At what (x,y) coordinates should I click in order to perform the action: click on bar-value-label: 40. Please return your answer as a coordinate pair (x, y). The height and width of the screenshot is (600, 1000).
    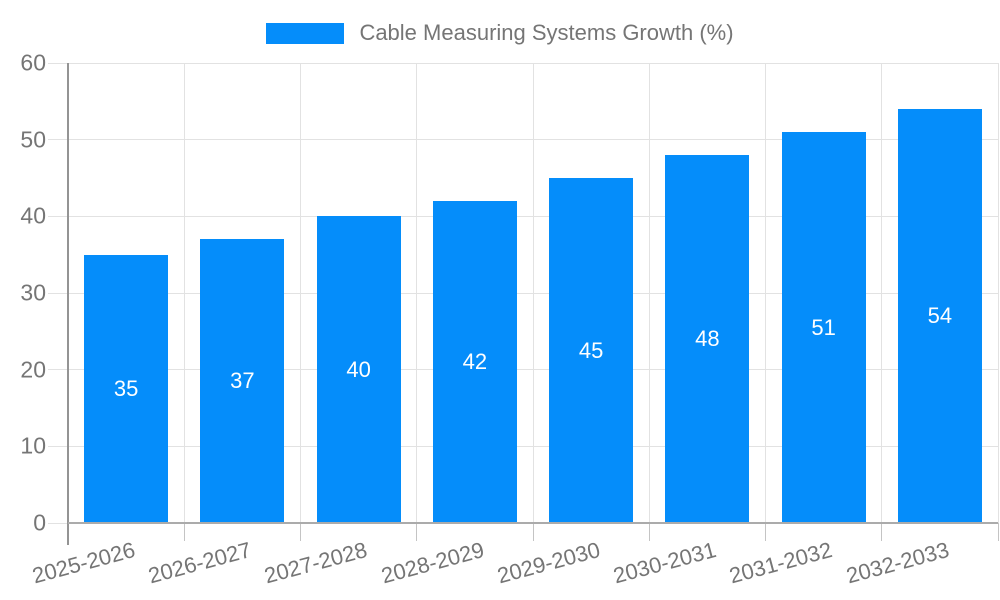
    Looking at the image, I should click on (358, 369).